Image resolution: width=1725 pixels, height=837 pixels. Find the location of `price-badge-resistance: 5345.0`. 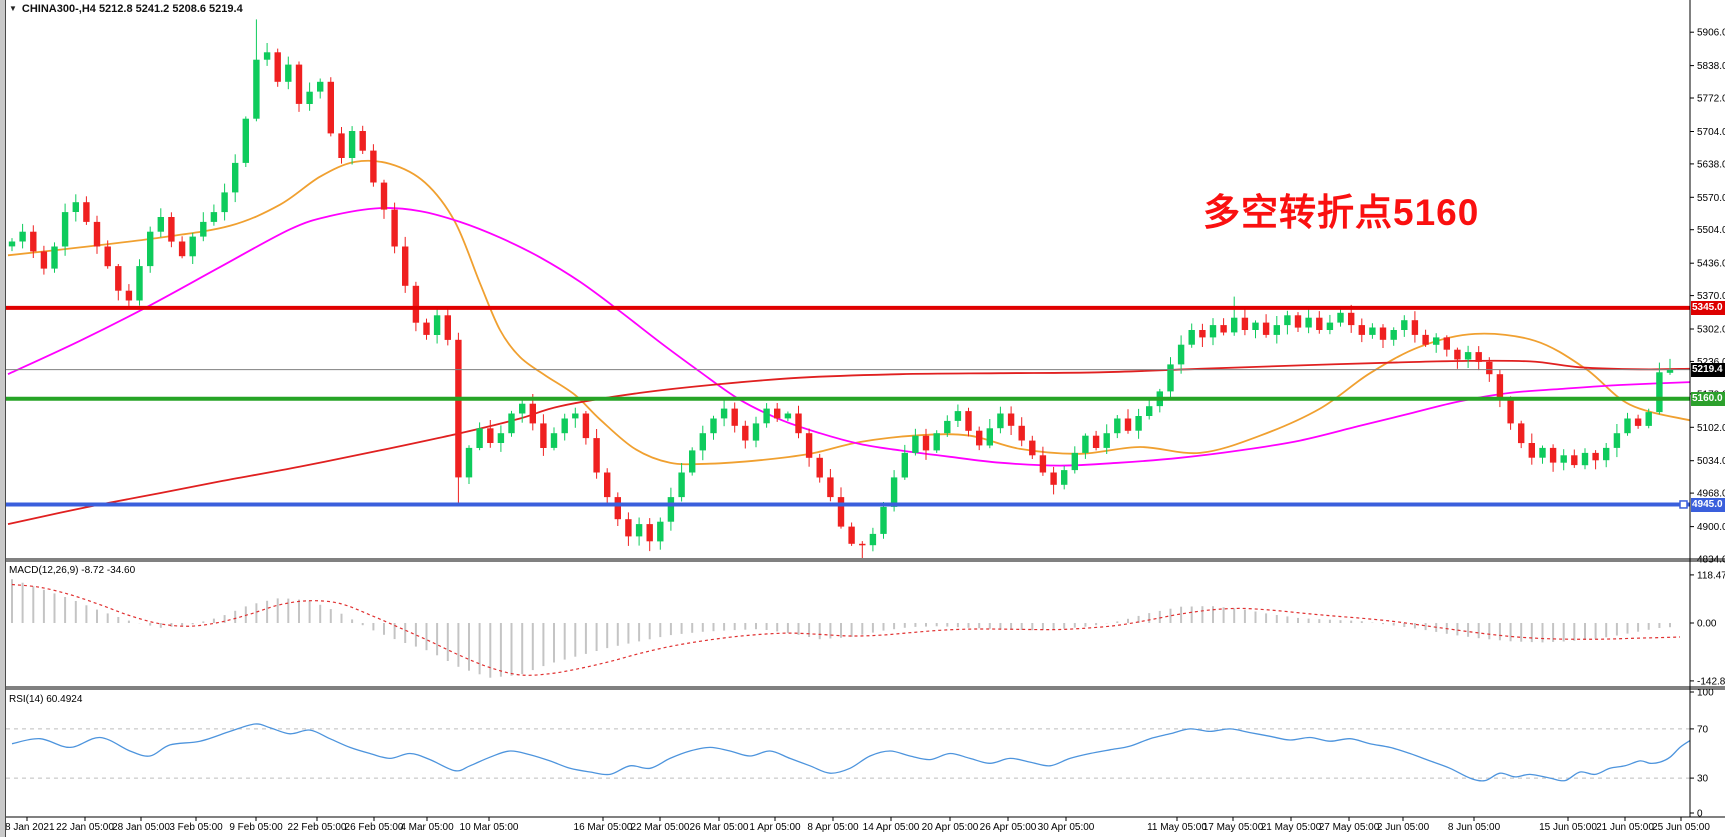

price-badge-resistance: 5345.0 is located at coordinates (1708, 308).